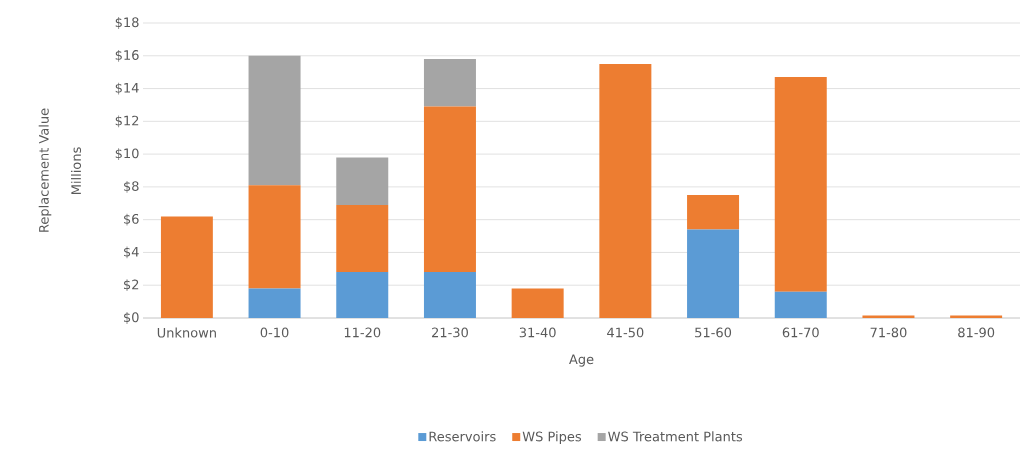 This screenshot has height=456, width=1024. I want to click on x-axis-title: Age, so click(581, 360).